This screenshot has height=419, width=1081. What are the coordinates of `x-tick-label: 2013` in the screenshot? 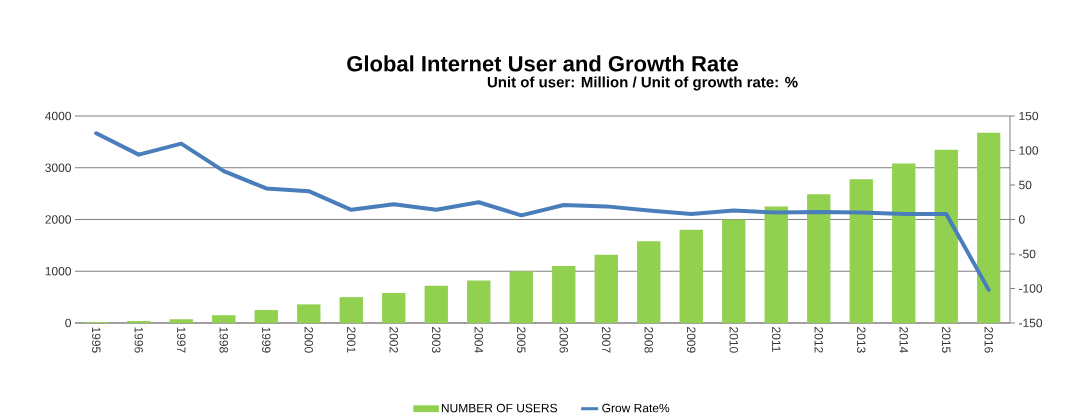 It's located at (861, 340).